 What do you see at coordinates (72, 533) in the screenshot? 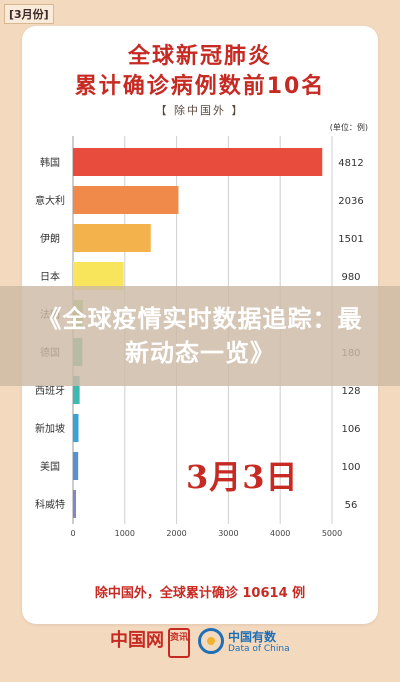
I see `x-tick-label: 0` at bounding box center [72, 533].